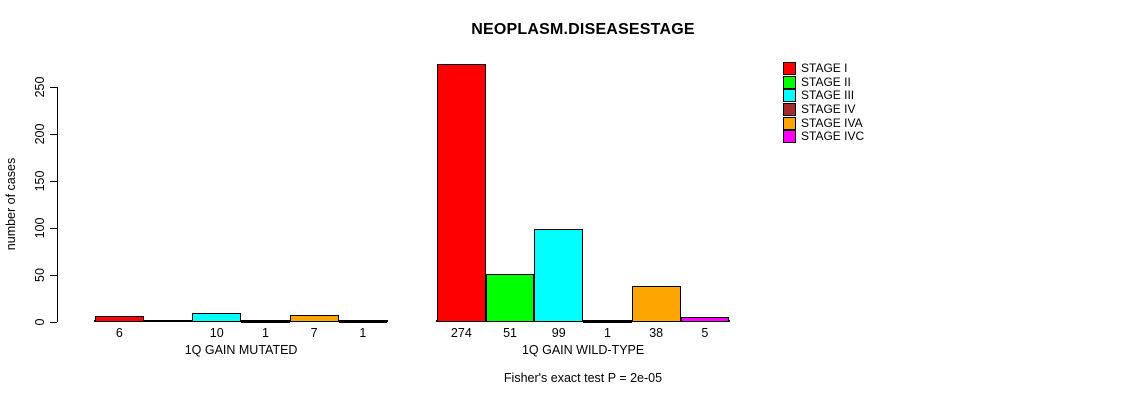 The width and height of the screenshot is (1140, 400). Describe the element at coordinates (558, 275) in the screenshot. I see `bar-stage-iii-1q-gain-wild-type` at that location.